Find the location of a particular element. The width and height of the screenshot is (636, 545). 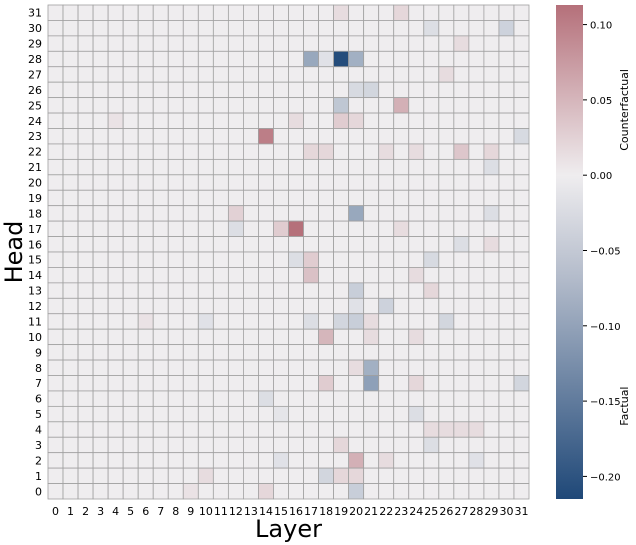

x-tick-label: 5 is located at coordinates (130, 511).